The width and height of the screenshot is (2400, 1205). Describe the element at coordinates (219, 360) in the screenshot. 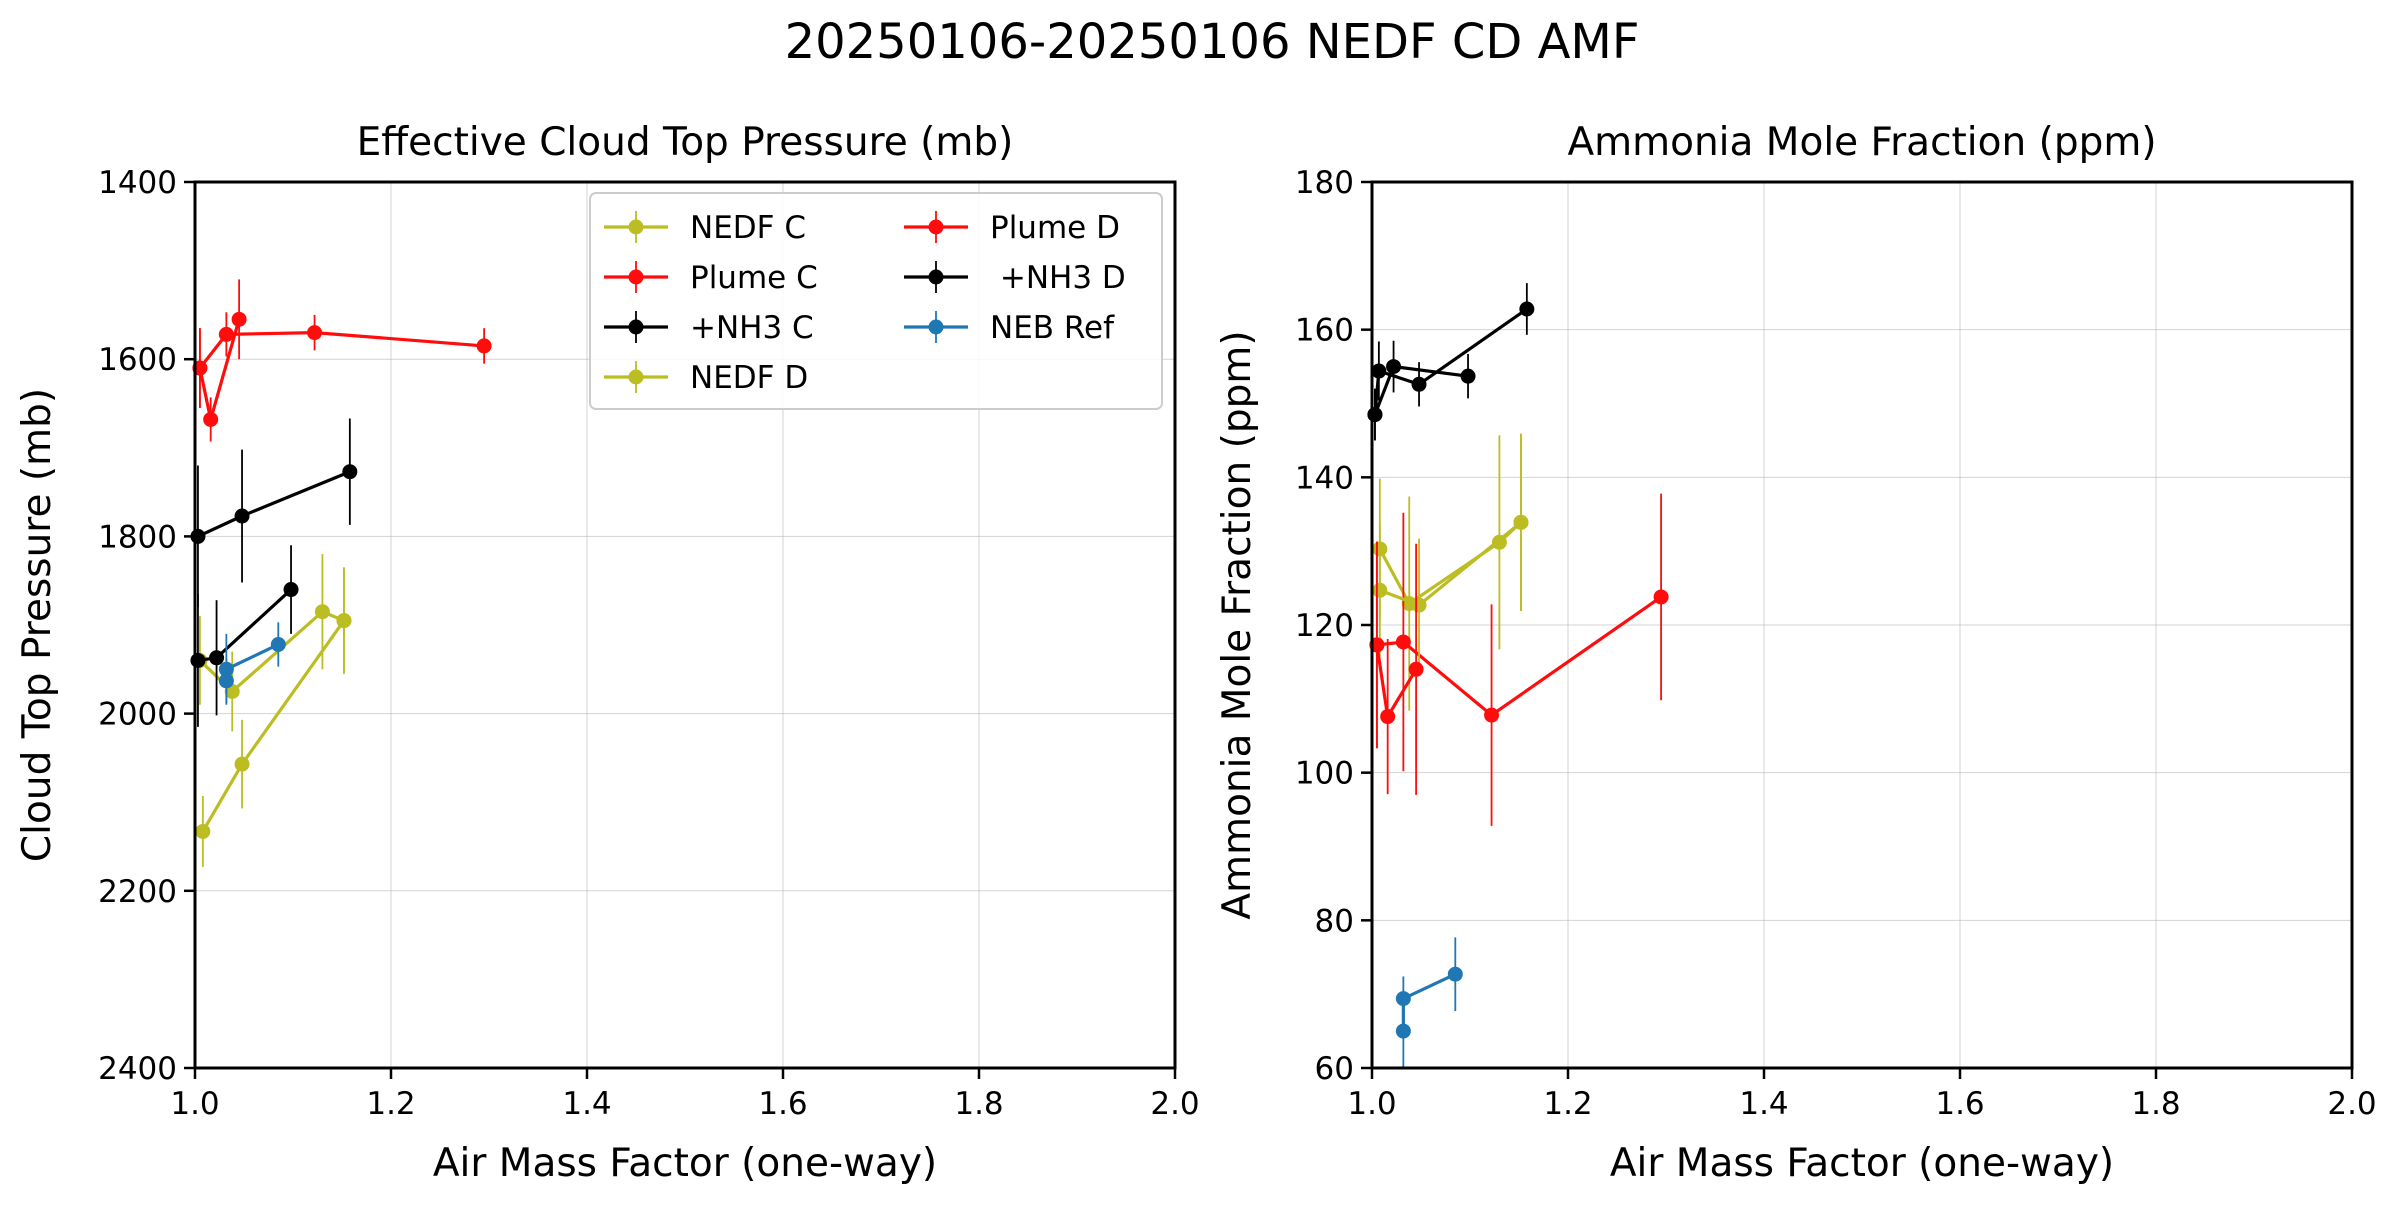

I see `series-plume-d` at that location.